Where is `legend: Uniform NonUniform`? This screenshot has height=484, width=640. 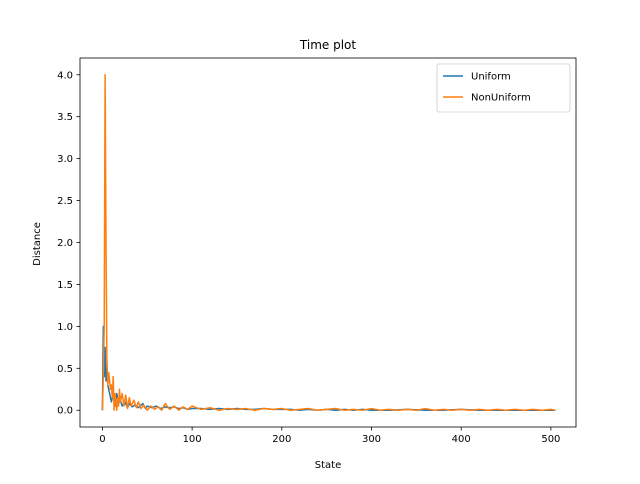
legend: Uniform NonUniform is located at coordinates (503, 88).